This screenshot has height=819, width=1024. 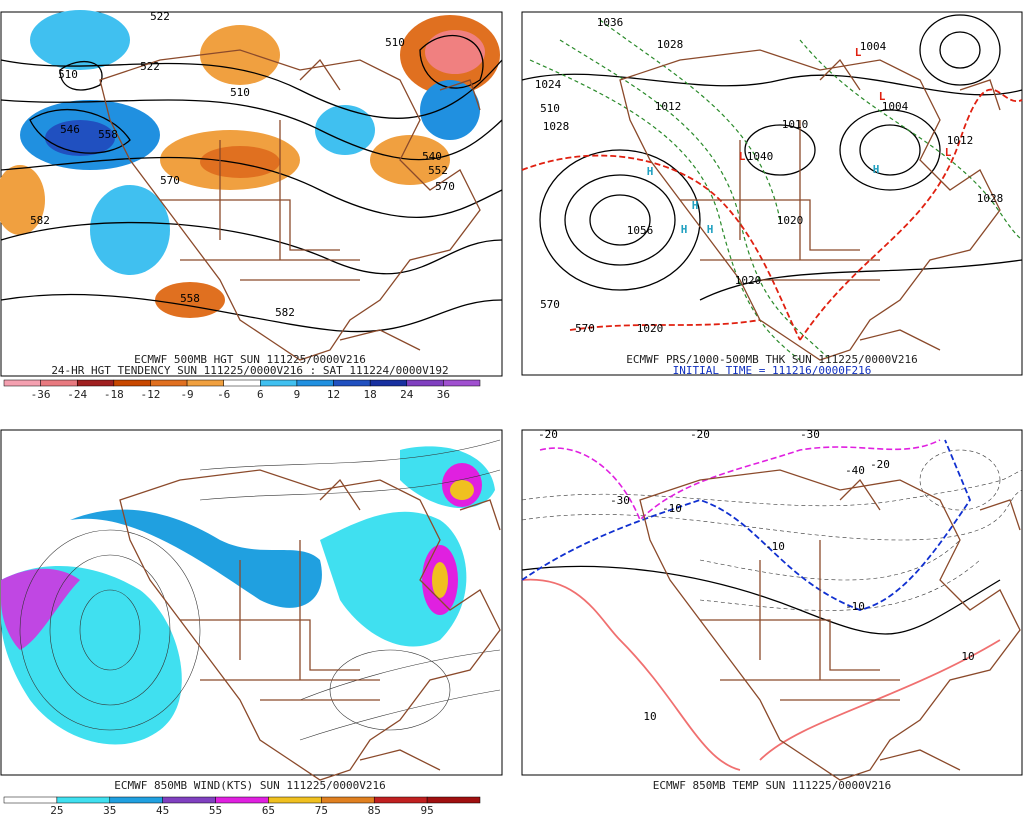 What do you see at coordinates (260, 394) in the screenshot?
I see `colorbar-label: 6` at bounding box center [260, 394].